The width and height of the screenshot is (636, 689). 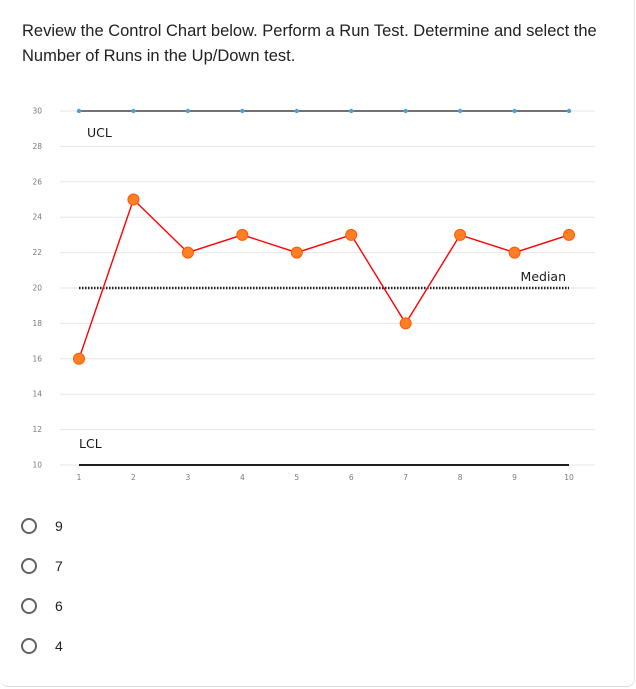 What do you see at coordinates (37, 111) in the screenshot?
I see `y-tick-label: 30` at bounding box center [37, 111].